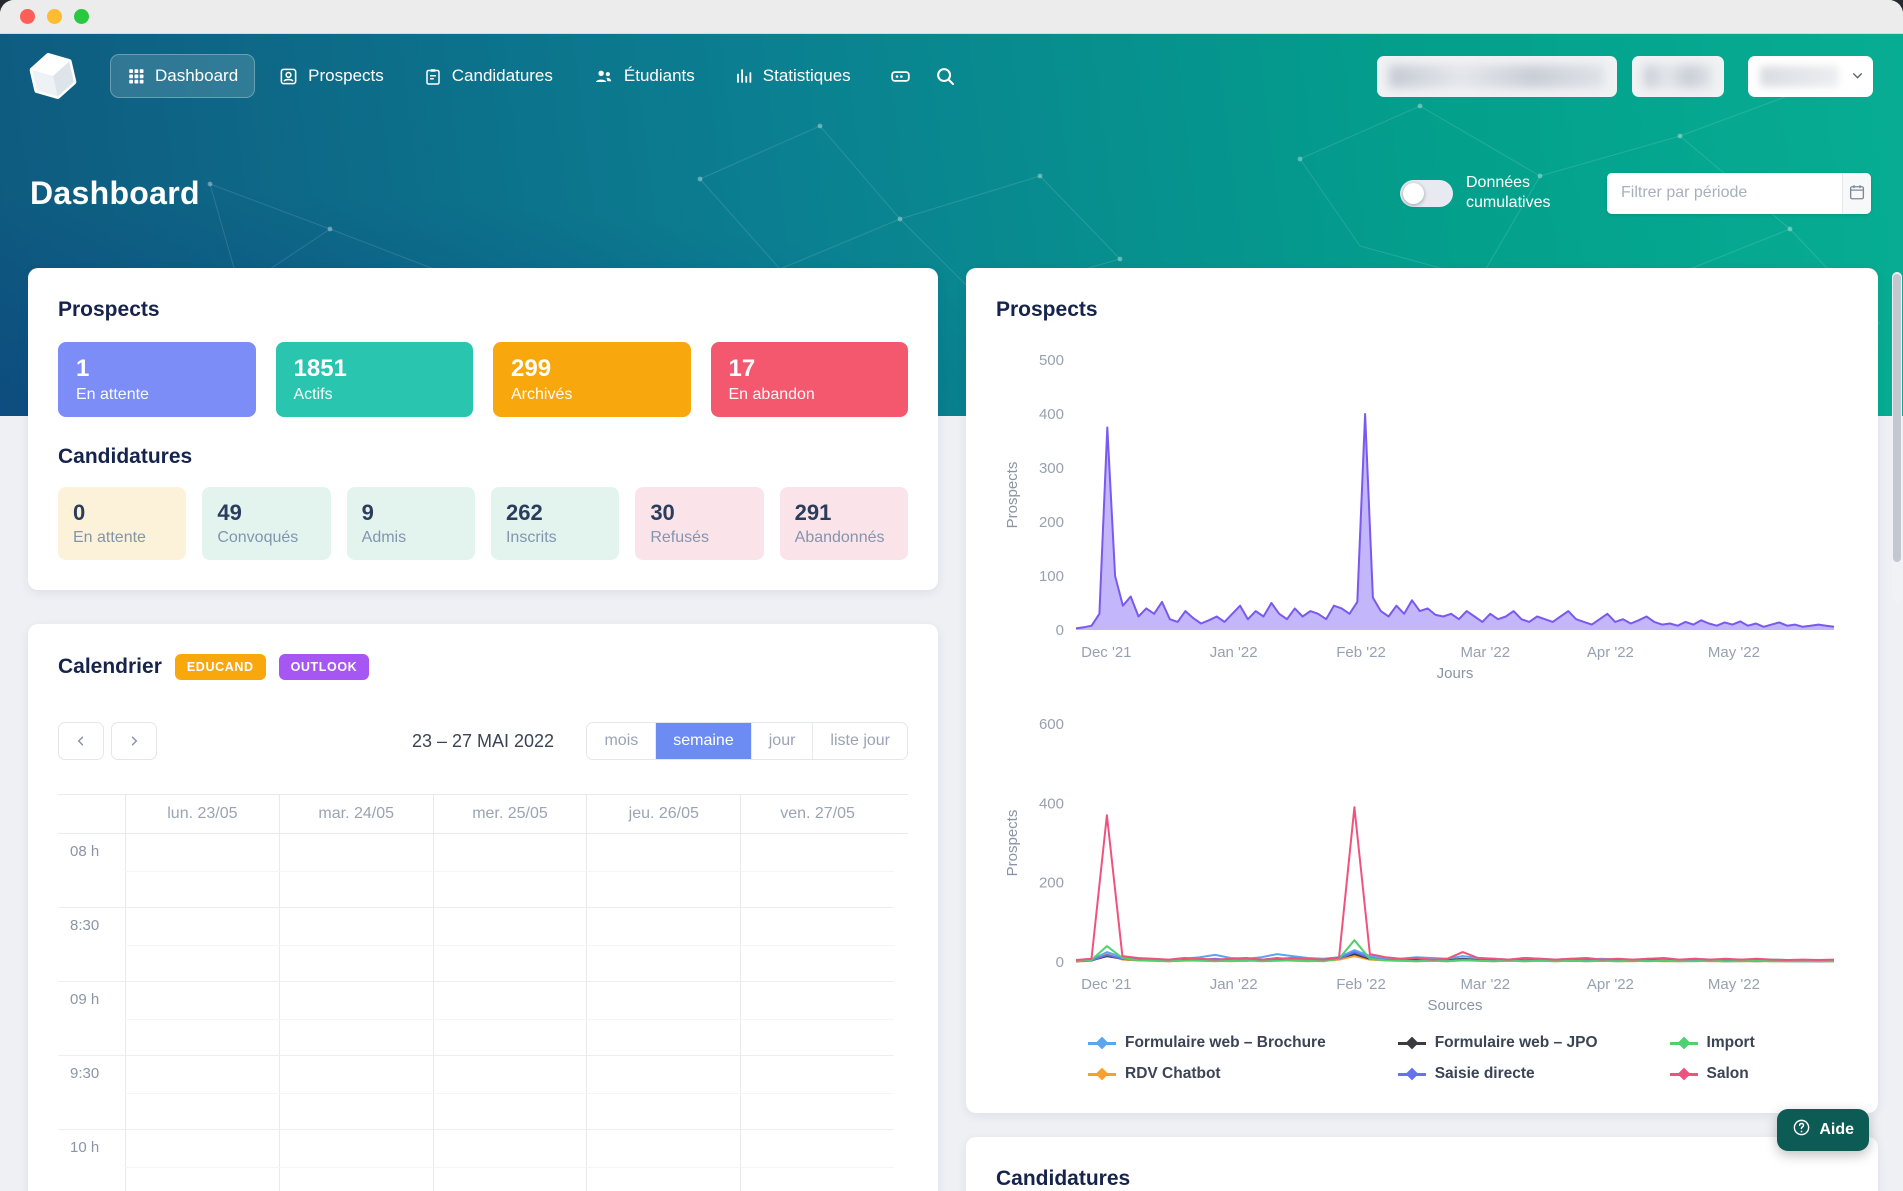  I want to click on nav-item-candidatures: Candidatures, so click(488, 76).